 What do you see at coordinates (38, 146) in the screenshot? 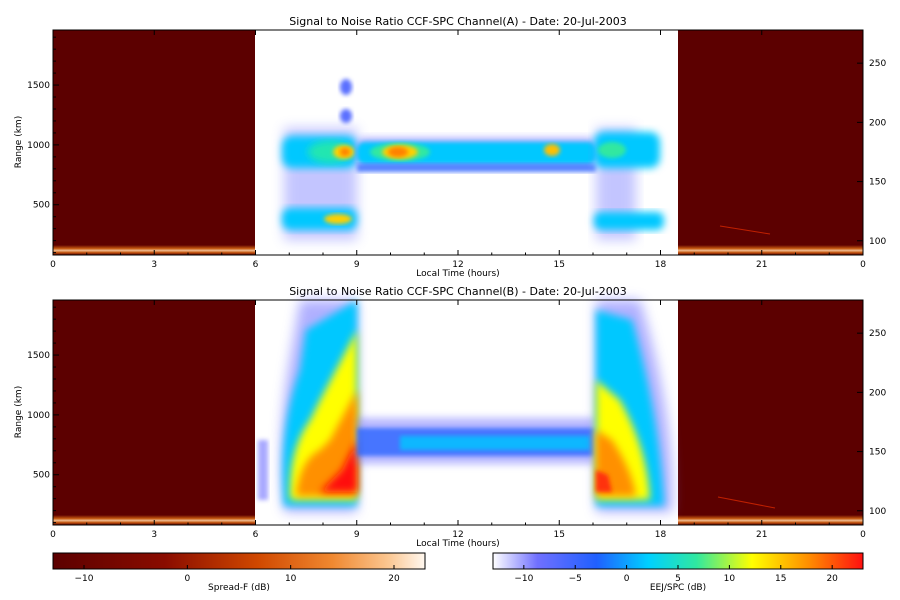
I see `panel-a-y-tick-label: 1000` at bounding box center [38, 146].